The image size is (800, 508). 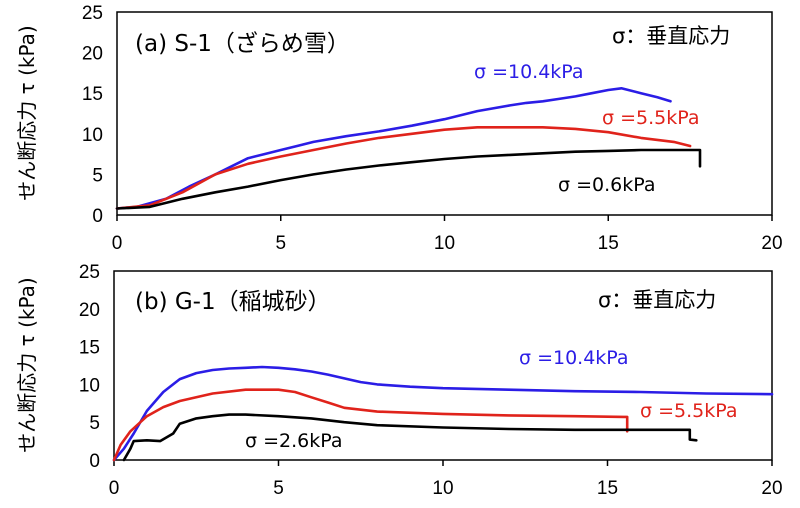 What do you see at coordinates (293, 441) in the screenshot?
I see `panel-b-series-label-2-6kpa: σ =2.6kPa` at bounding box center [293, 441].